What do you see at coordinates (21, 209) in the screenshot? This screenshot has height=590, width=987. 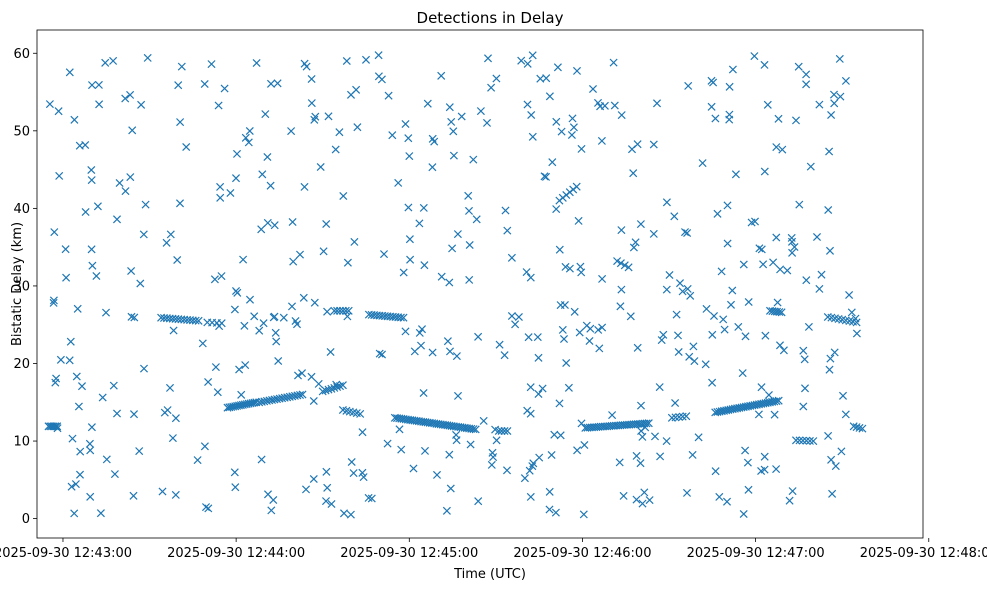 I see `y-tick-label: 40` at bounding box center [21, 209].